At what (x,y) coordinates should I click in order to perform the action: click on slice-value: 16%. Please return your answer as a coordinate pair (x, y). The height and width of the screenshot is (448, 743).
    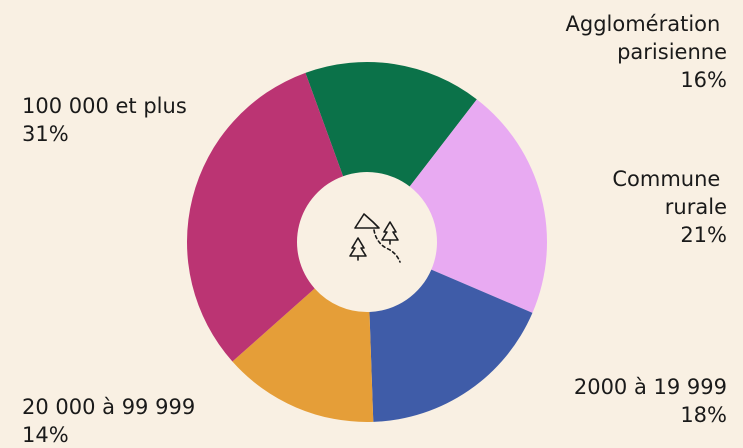
    Looking at the image, I should click on (703, 80).